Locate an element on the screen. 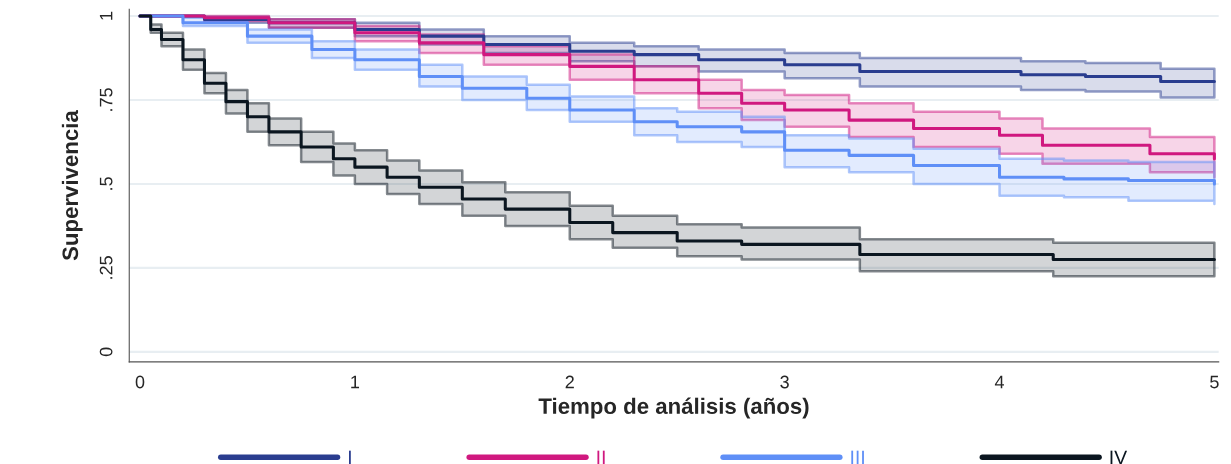 The height and width of the screenshot is (464, 1231). x-tick-label: 3 is located at coordinates (784, 382).